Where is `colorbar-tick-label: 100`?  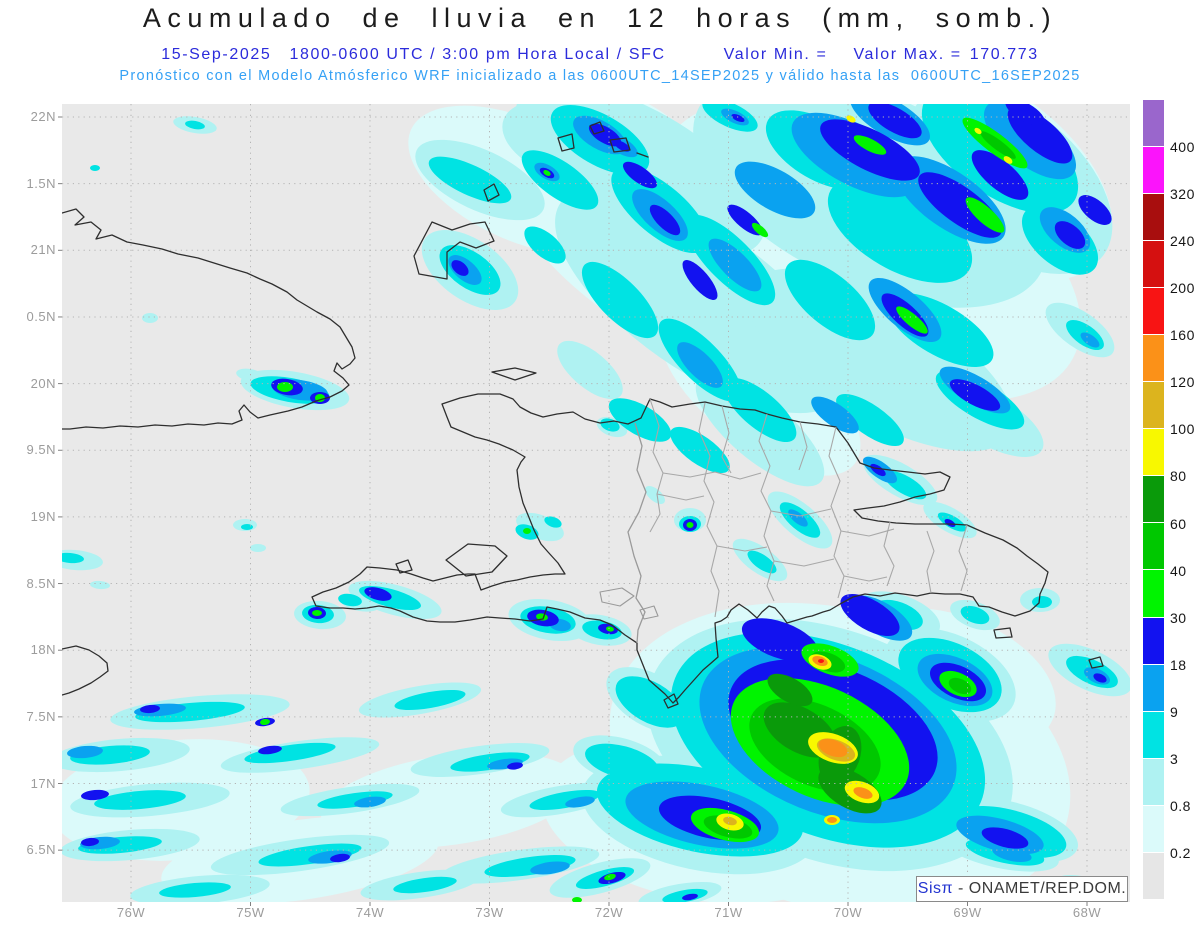
colorbar-tick-label: 100 is located at coordinates (1182, 429).